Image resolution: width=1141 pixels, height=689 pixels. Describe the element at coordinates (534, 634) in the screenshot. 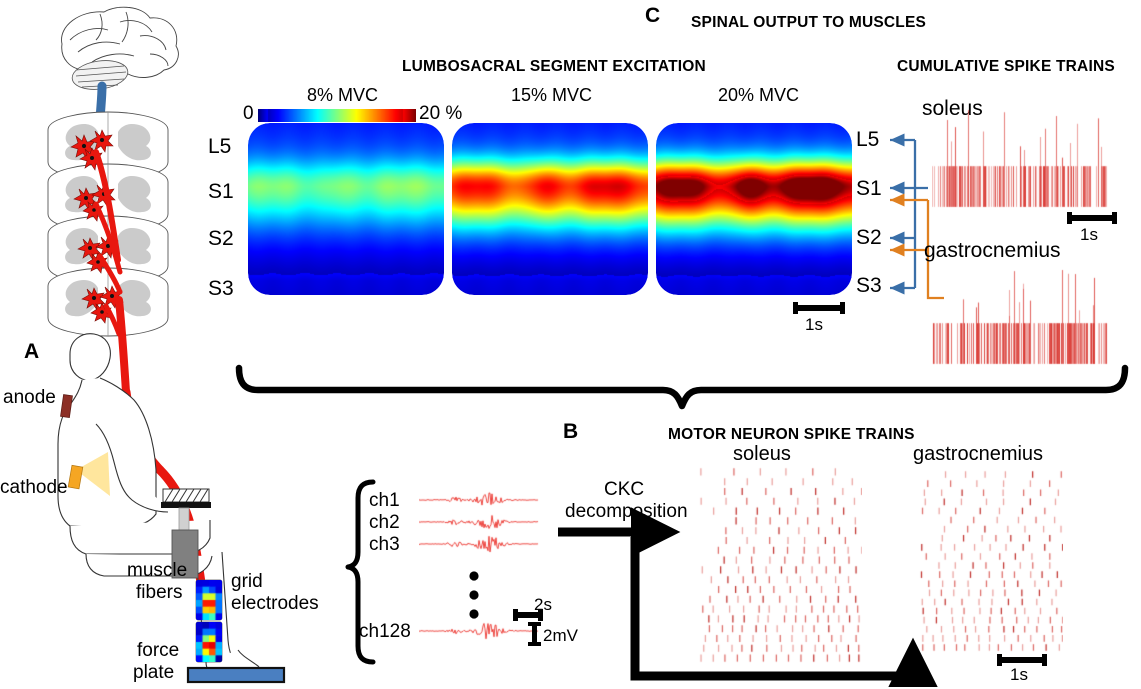

I see `emg-amplitude-scale-bar` at that location.